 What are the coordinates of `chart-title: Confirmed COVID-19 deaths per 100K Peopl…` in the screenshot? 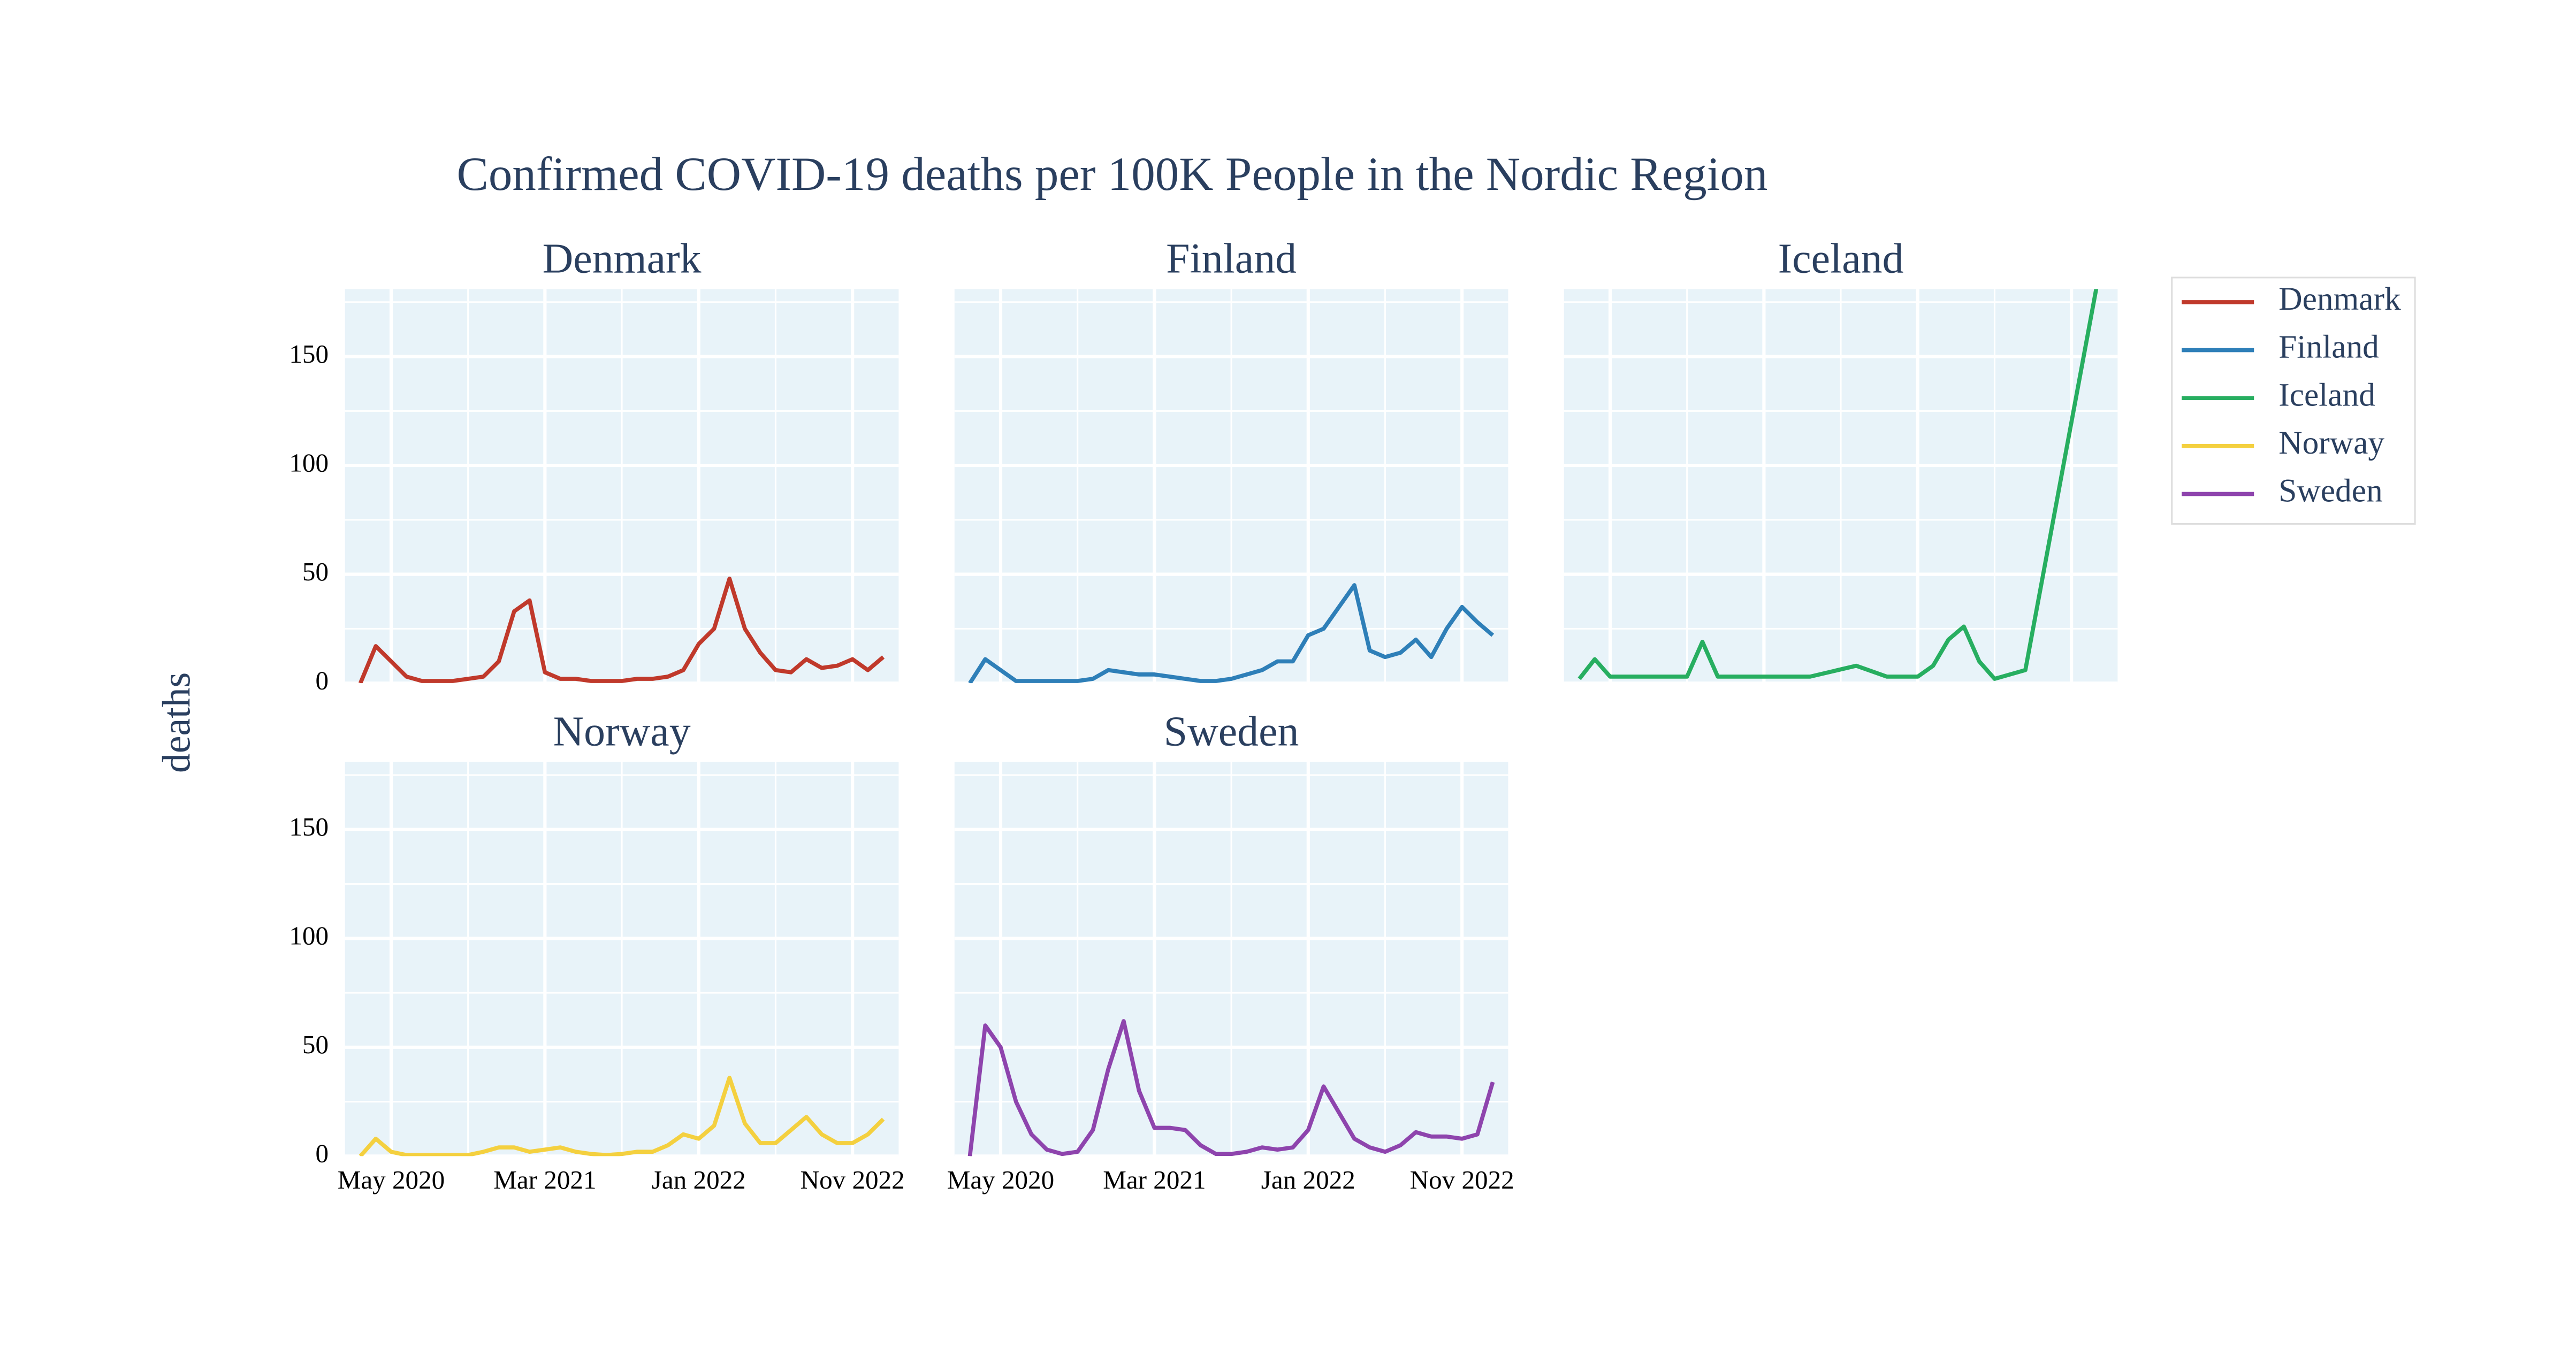 It's located at (1112, 174).